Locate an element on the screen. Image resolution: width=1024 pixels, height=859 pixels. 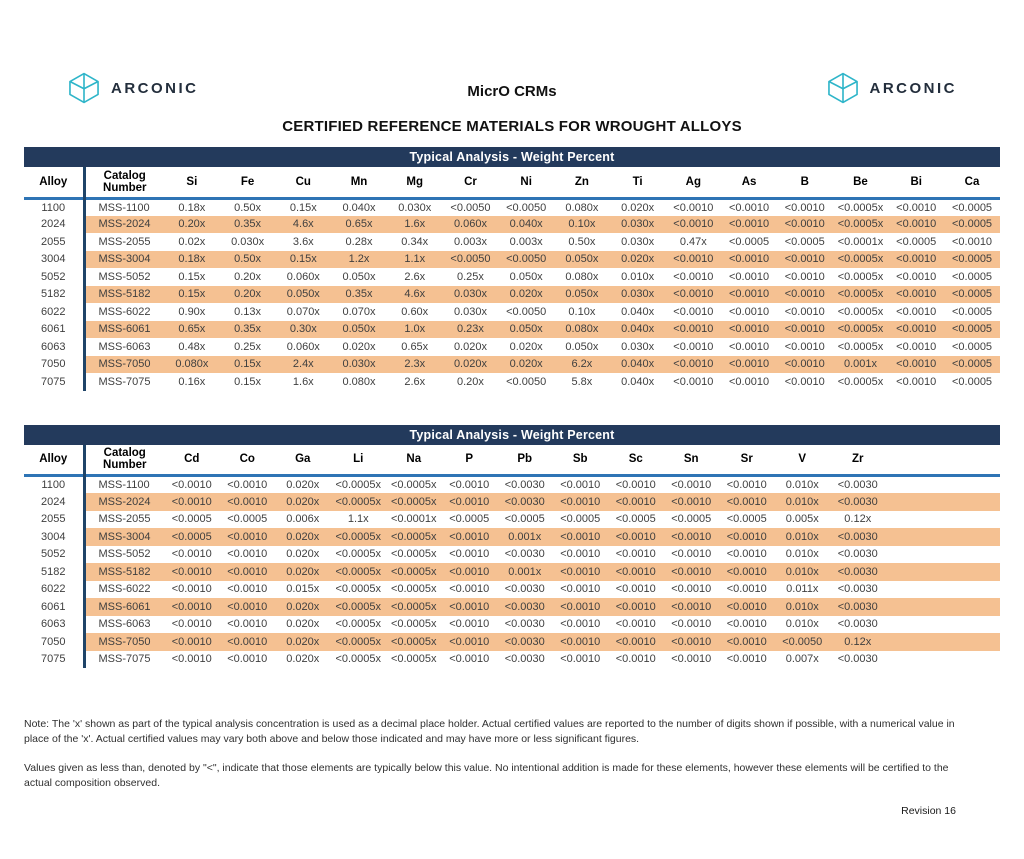
value-cell: 0.030x is located at coordinates (638, 346).